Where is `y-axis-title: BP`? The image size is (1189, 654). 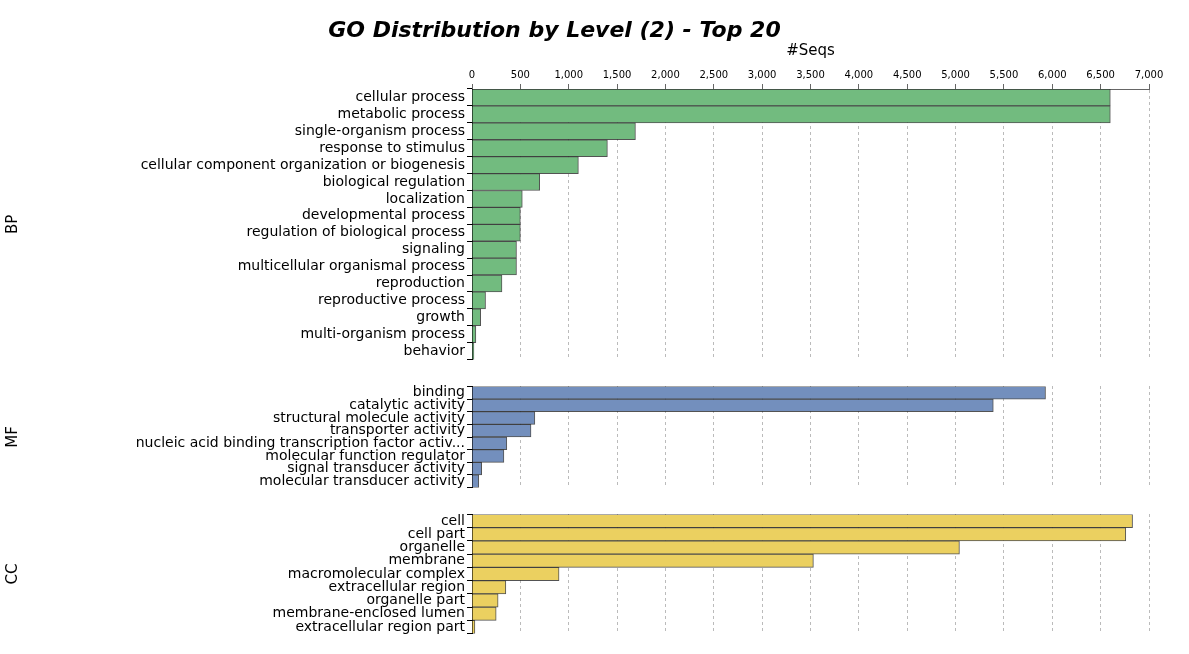 y-axis-title: BP is located at coordinates (11, 224).